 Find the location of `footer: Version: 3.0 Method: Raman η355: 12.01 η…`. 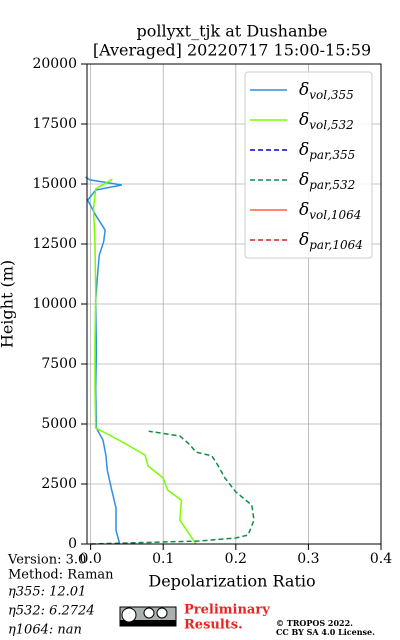

footer: Version: 3.0 Method: Raman η355: 12.01 η… is located at coordinates (60, 595).